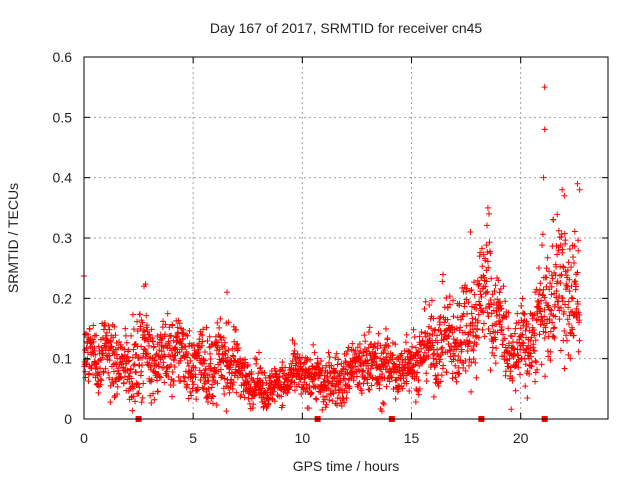 Image resolution: width=640 pixels, height=480 pixels. What do you see at coordinates (63, 298) in the screenshot?
I see `y-tick-label: 0.2` at bounding box center [63, 298].